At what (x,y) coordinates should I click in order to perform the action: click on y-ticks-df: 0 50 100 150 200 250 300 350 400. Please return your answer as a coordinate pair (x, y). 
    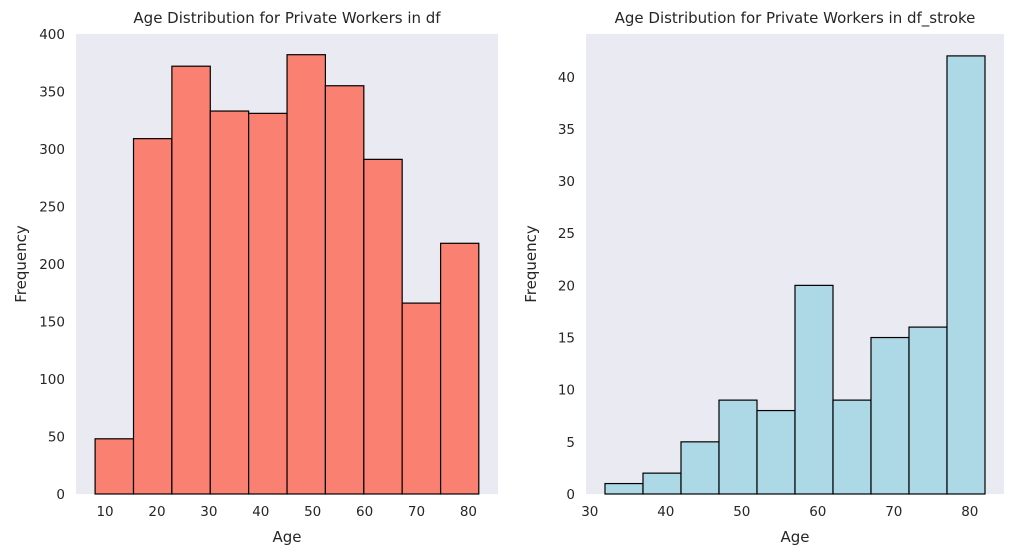
    Looking at the image, I should click on (52, 265).